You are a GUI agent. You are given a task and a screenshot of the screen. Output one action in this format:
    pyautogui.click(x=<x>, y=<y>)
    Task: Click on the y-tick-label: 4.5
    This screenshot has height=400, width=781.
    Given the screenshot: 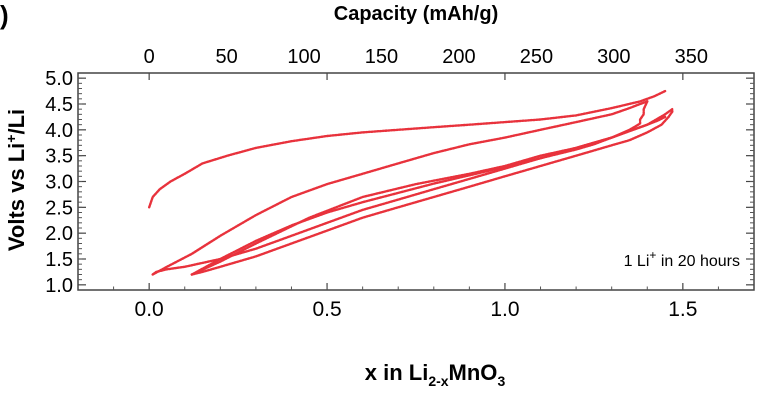 What is the action you would take?
    pyautogui.click(x=59, y=105)
    